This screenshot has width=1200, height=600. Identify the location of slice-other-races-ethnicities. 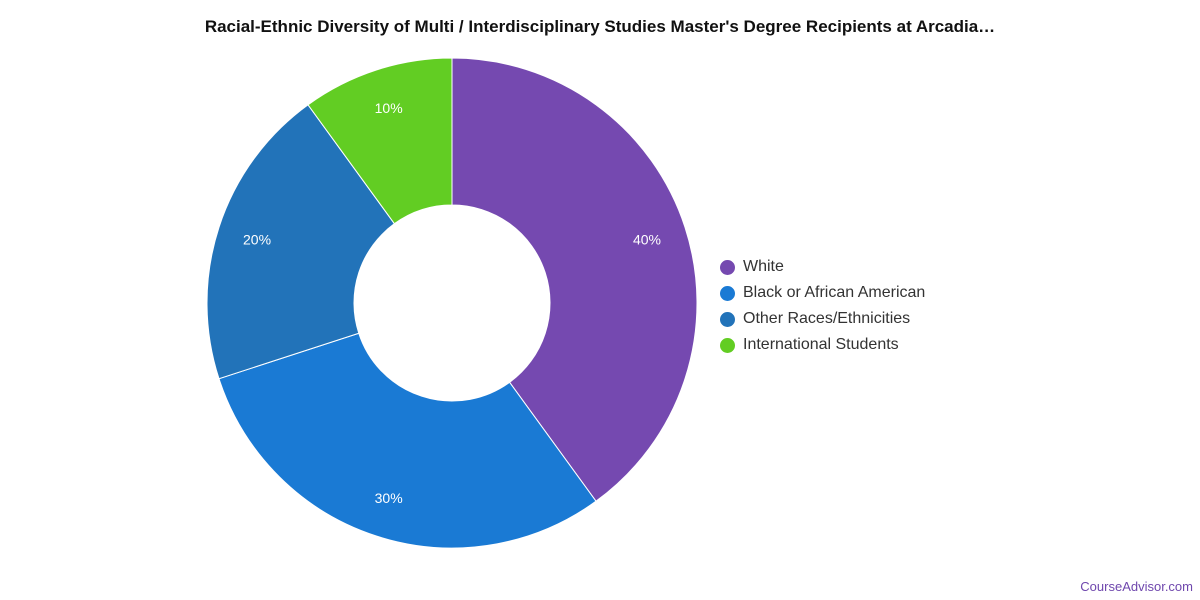
(301, 242).